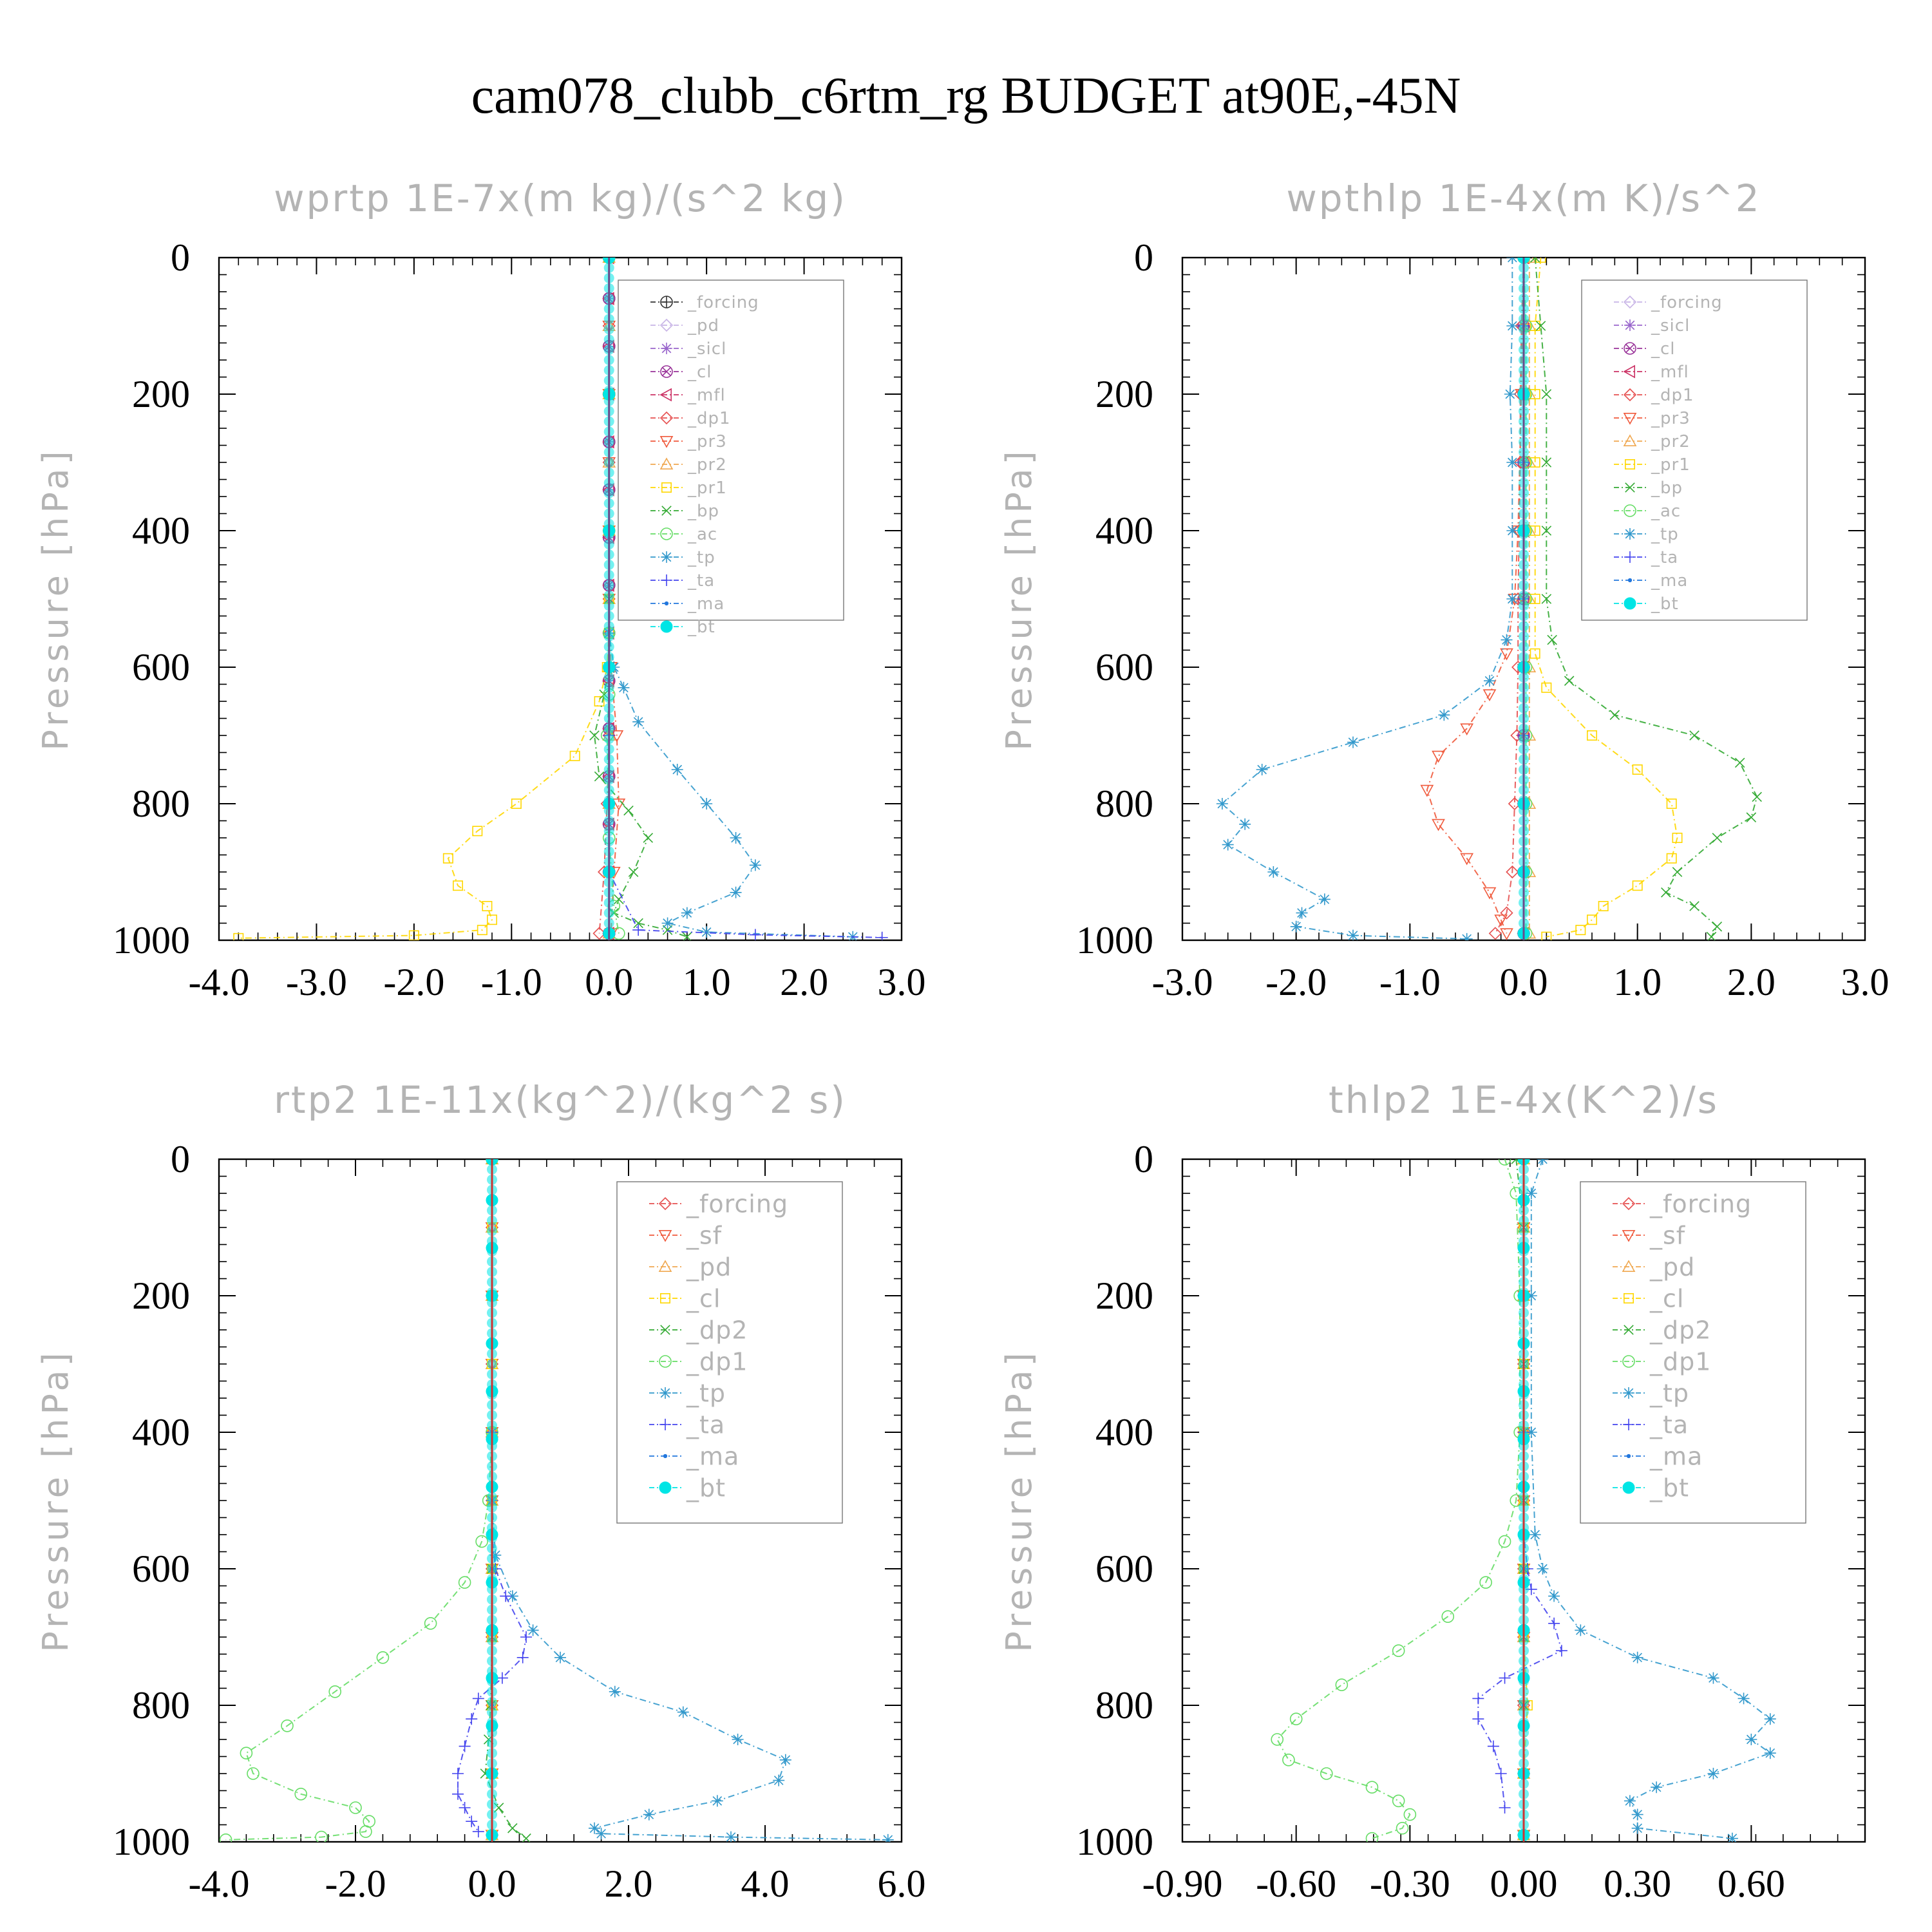  Describe the element at coordinates (1124, 1569) in the screenshot. I see `y-tick-label: 600` at that location.